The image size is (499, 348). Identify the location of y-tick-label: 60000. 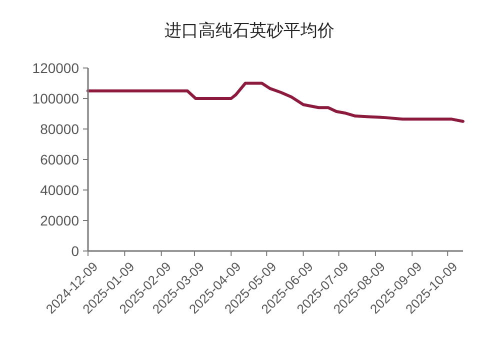
(60, 159).